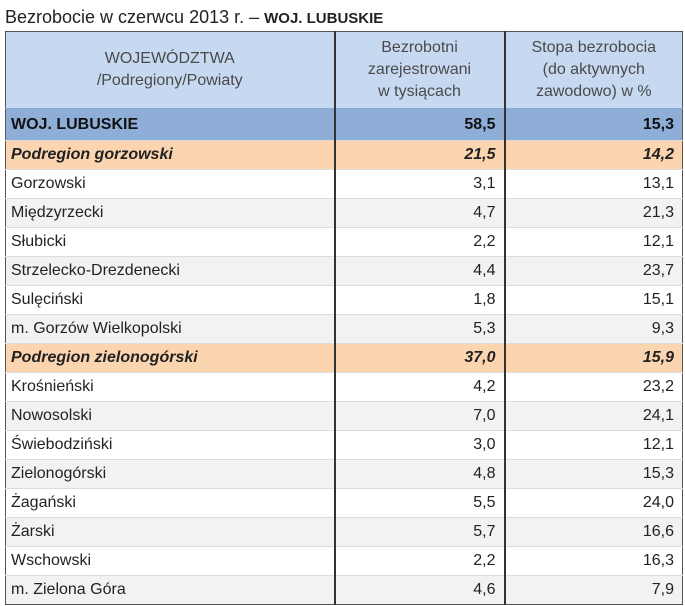 This screenshot has height=606, width=685. Describe the element at coordinates (419, 358) in the screenshot. I see `row-unemployed: 37,0` at that location.